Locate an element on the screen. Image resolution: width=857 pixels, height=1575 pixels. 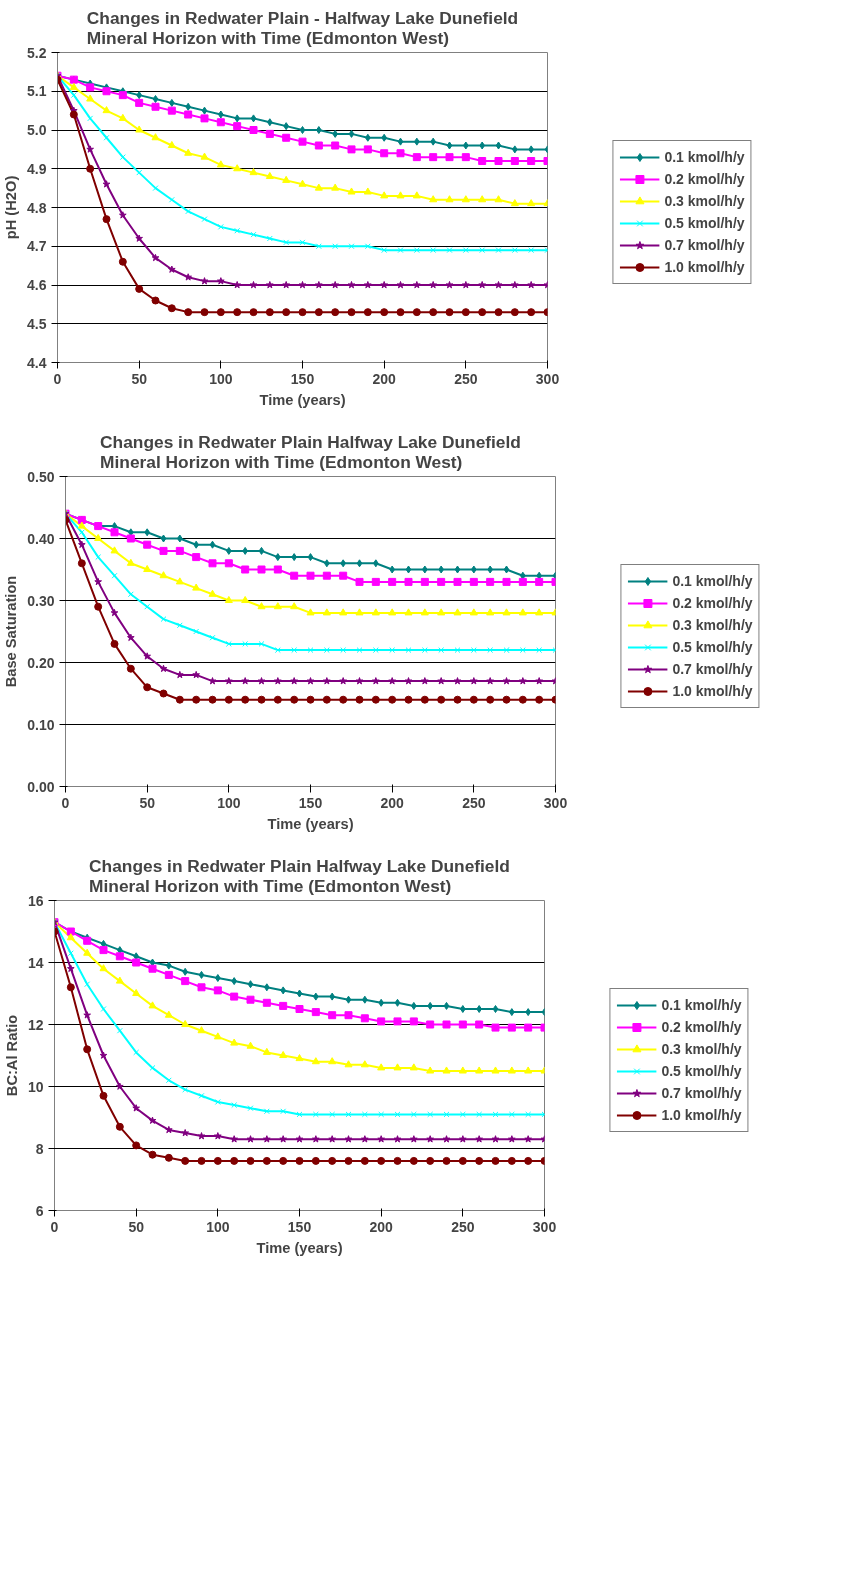
y-tick-label: 0.20 is located at coordinates (41, 662).